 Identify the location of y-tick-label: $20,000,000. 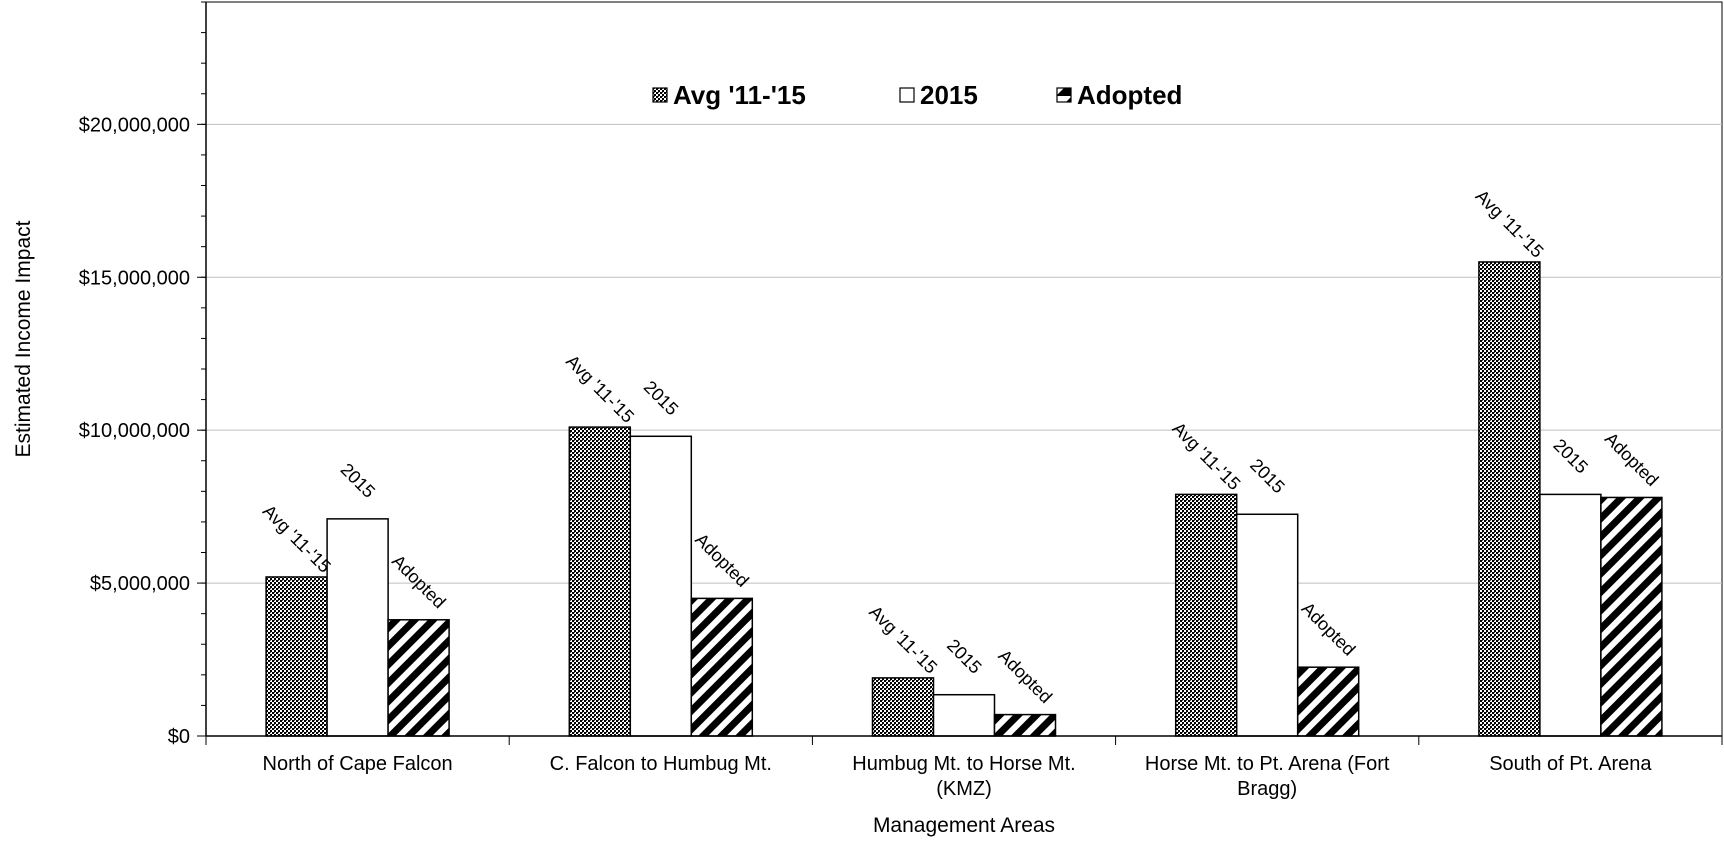
(134, 125).